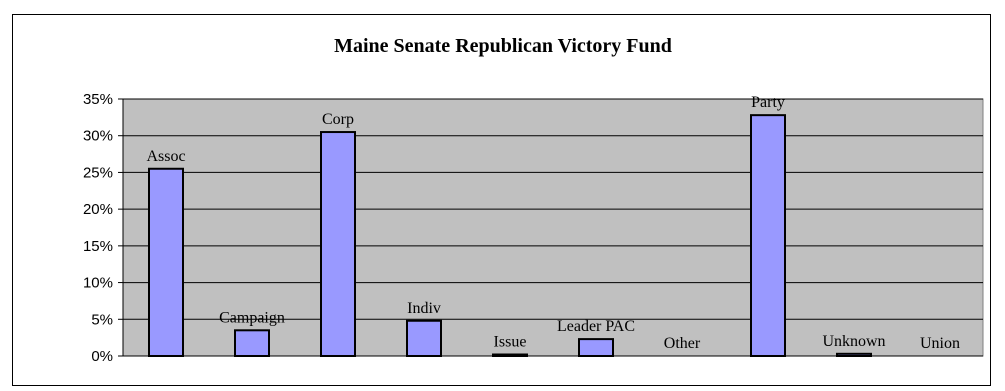 The image size is (1005, 391). I want to click on bar-label-indiv: Indiv, so click(424, 308).